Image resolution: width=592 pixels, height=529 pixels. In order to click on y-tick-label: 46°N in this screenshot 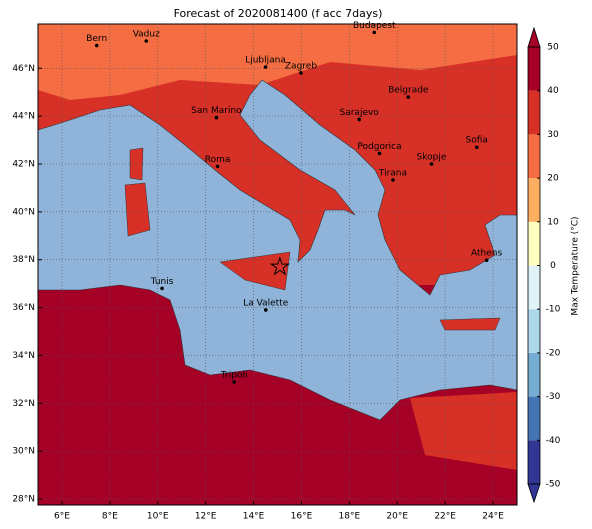, I will do `click(23, 69)`.